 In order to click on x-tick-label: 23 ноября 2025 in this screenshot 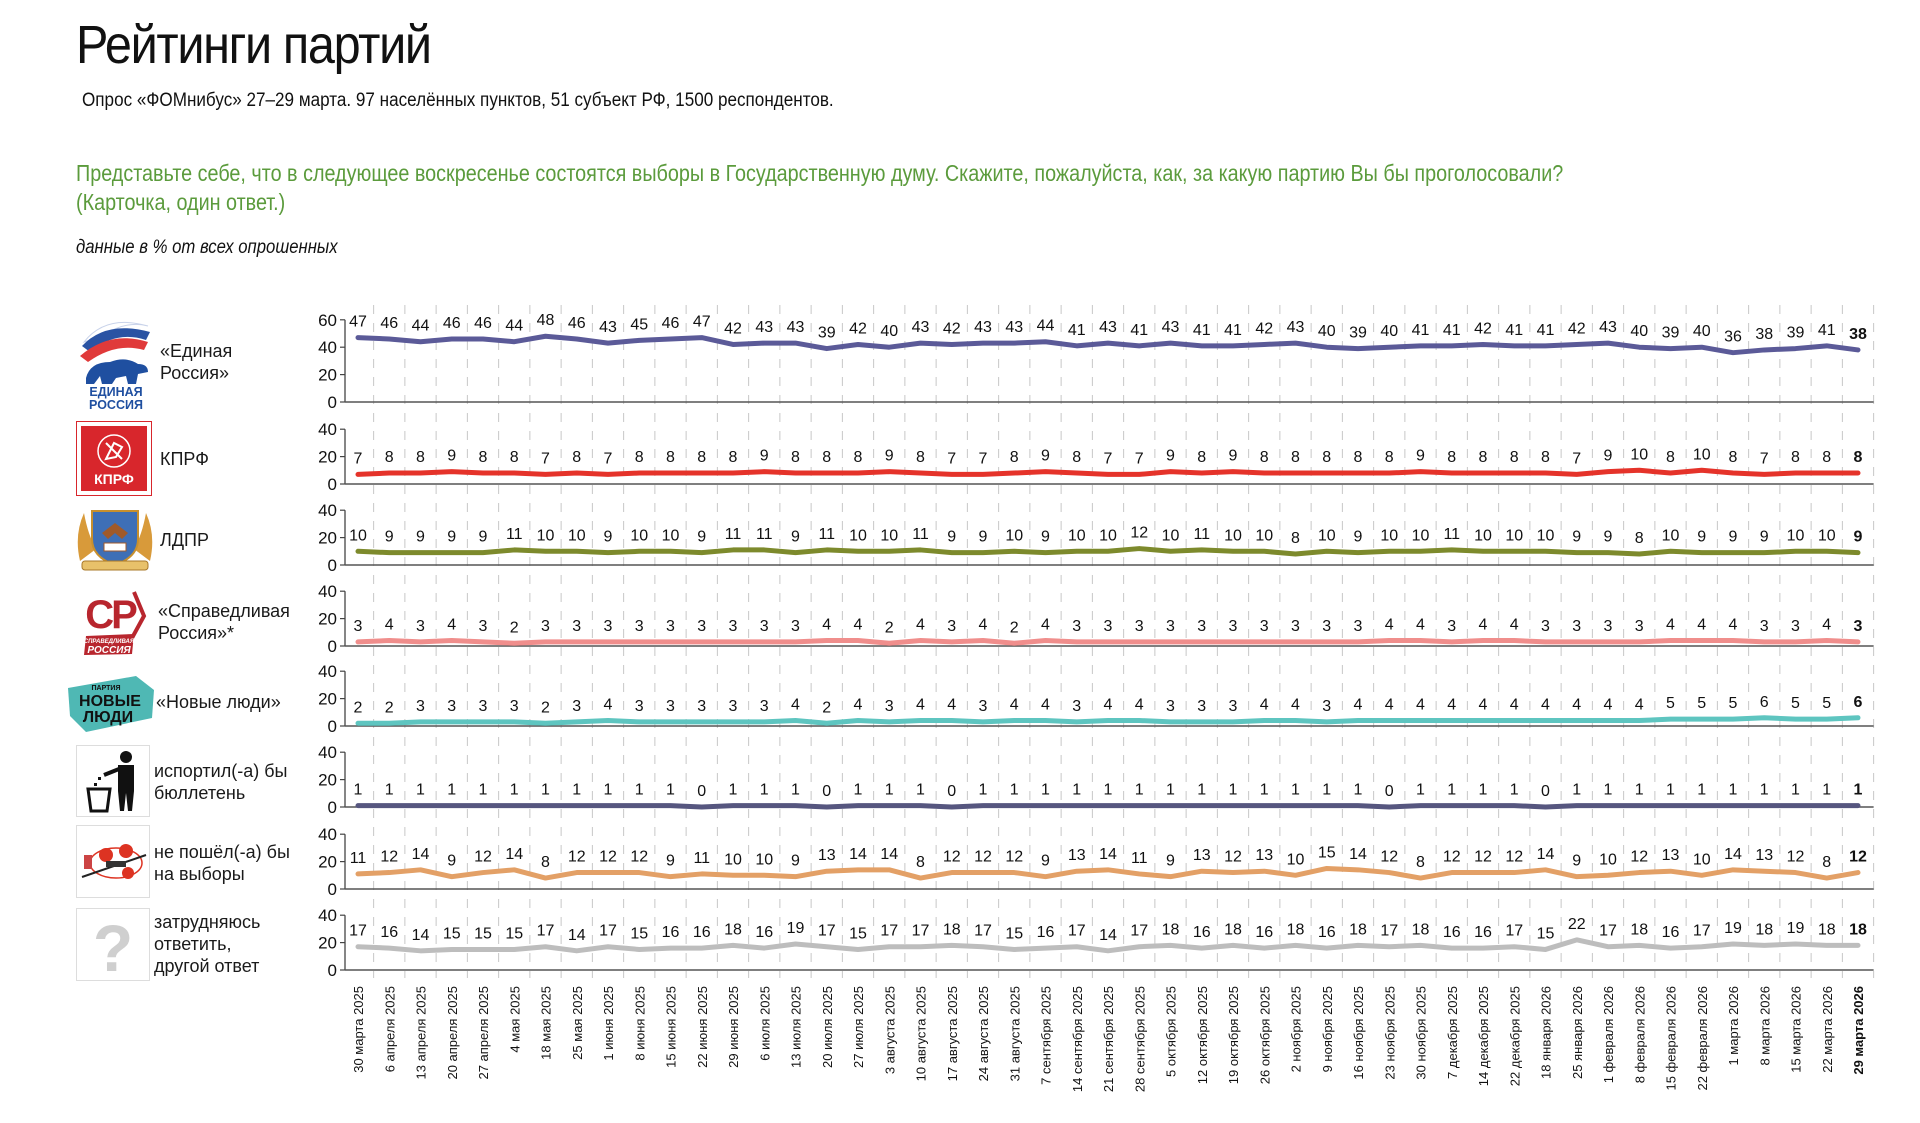, I will do `click(1389, 1033)`.